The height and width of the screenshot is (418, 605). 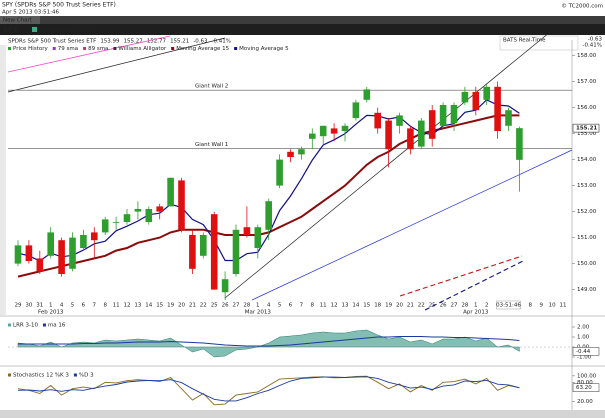 What do you see at coordinates (302, 29) in the screenshot?
I see `toolbar` at bounding box center [302, 29].